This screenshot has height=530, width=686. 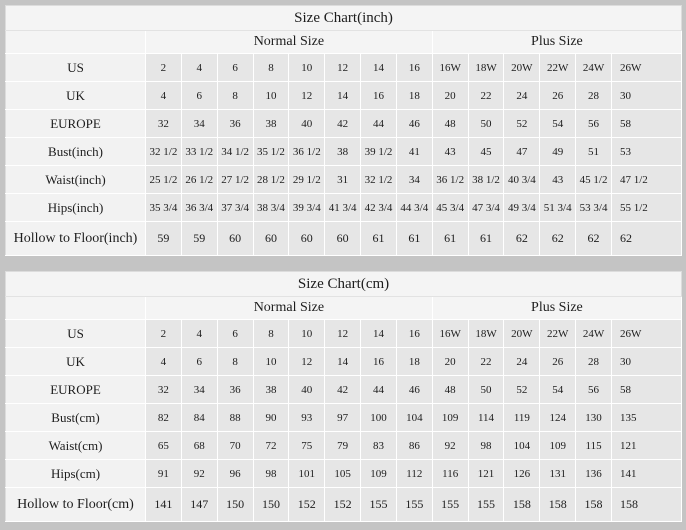 I want to click on size-cell: 124, so click(x=558, y=417).